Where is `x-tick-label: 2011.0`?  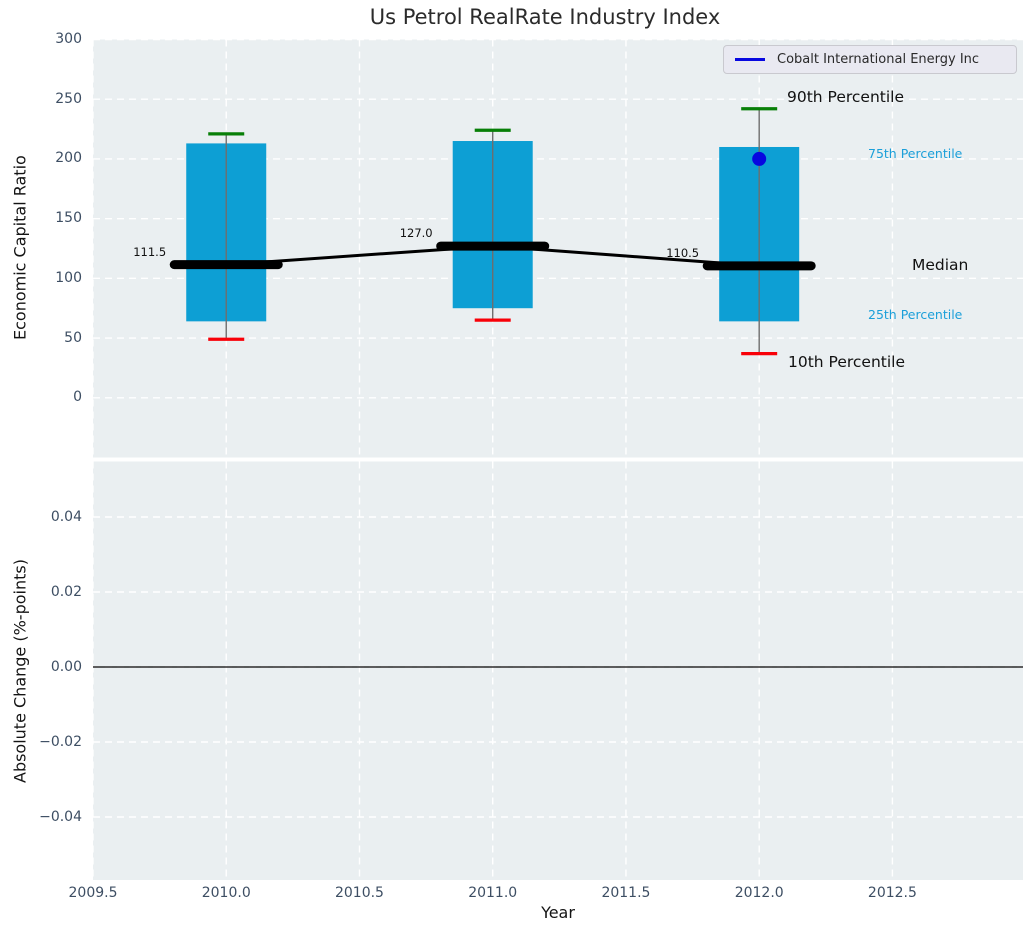
x-tick-label: 2011.0 is located at coordinates (493, 893).